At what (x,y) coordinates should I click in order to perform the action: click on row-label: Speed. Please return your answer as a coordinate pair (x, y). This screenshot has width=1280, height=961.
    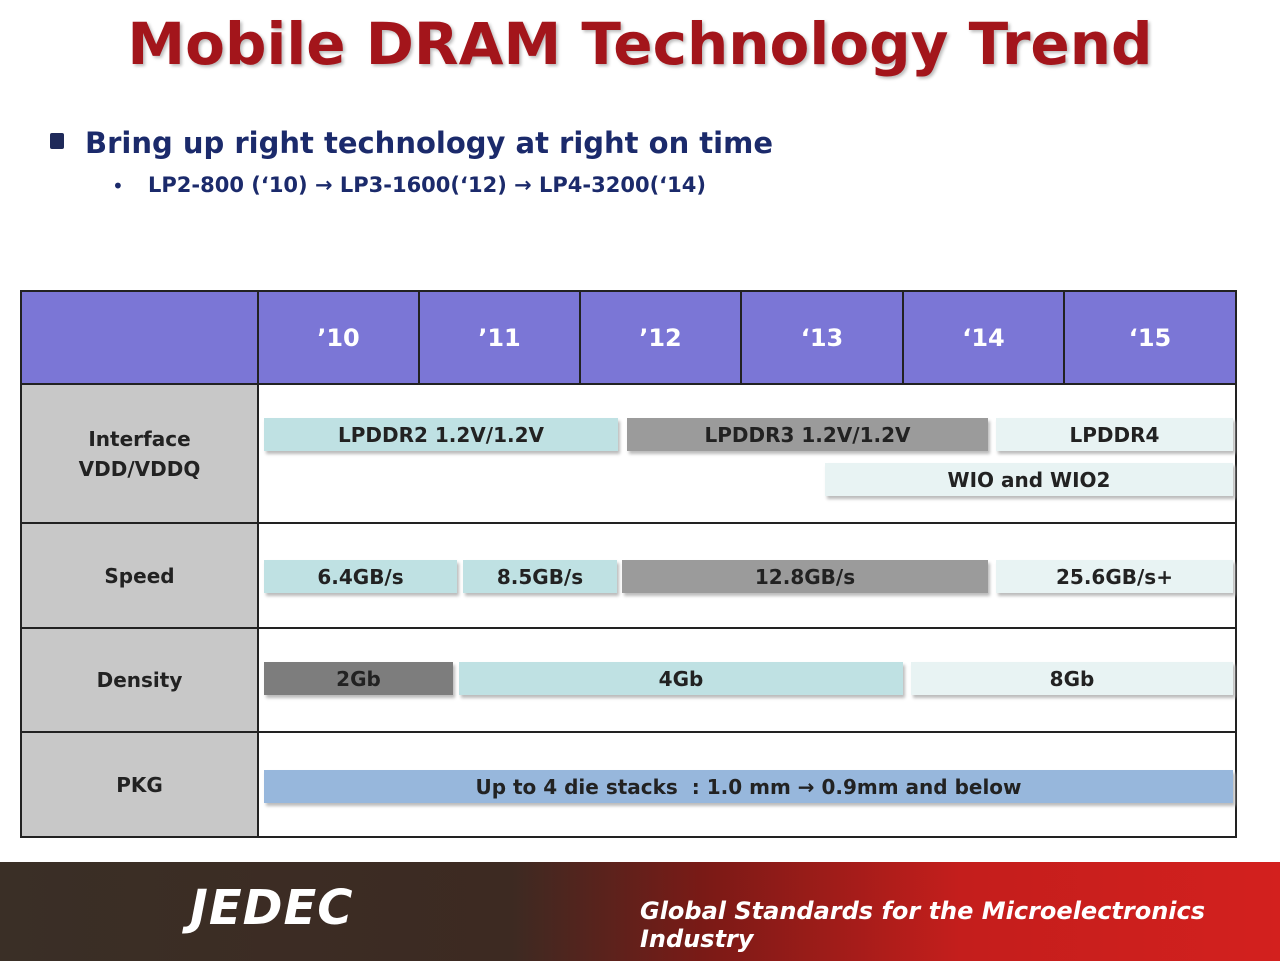
    Looking at the image, I should click on (139, 575).